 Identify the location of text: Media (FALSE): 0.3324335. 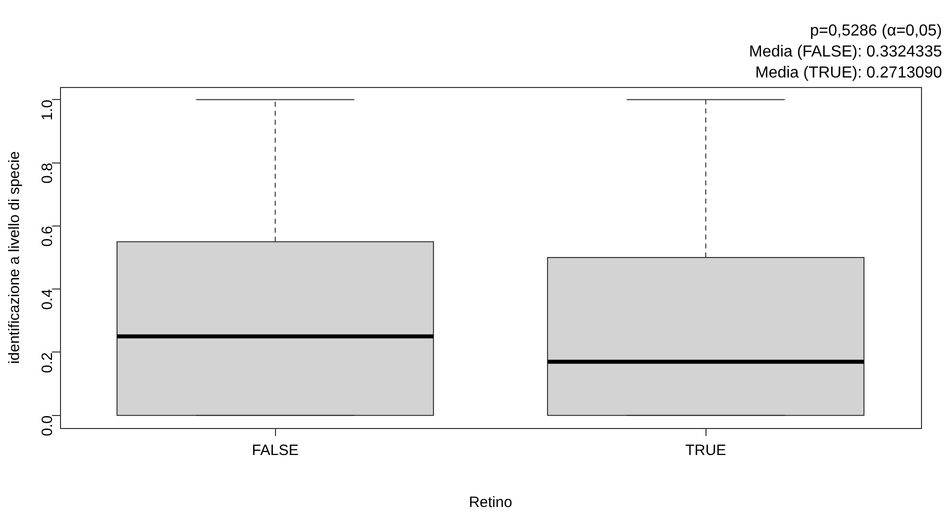
(845, 51).